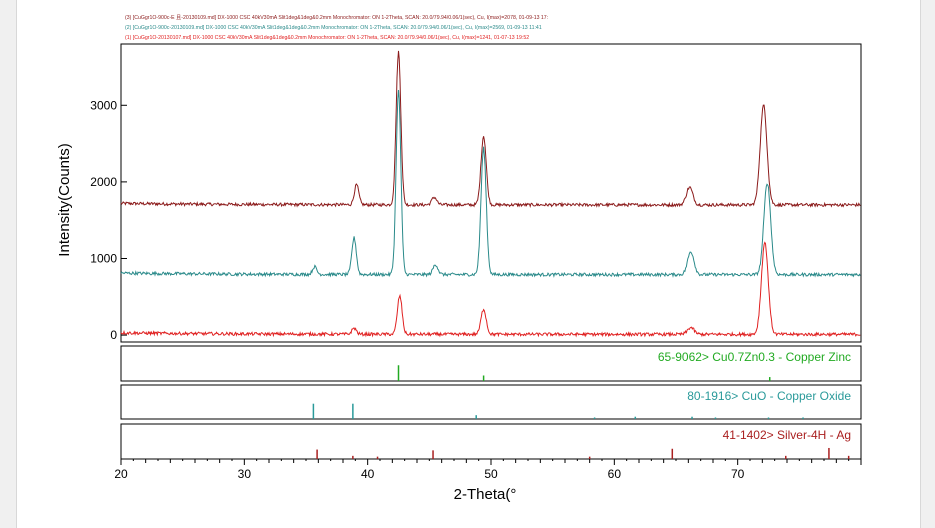  Describe the element at coordinates (103, 182) in the screenshot. I see `y-tick-label: 2000` at that location.